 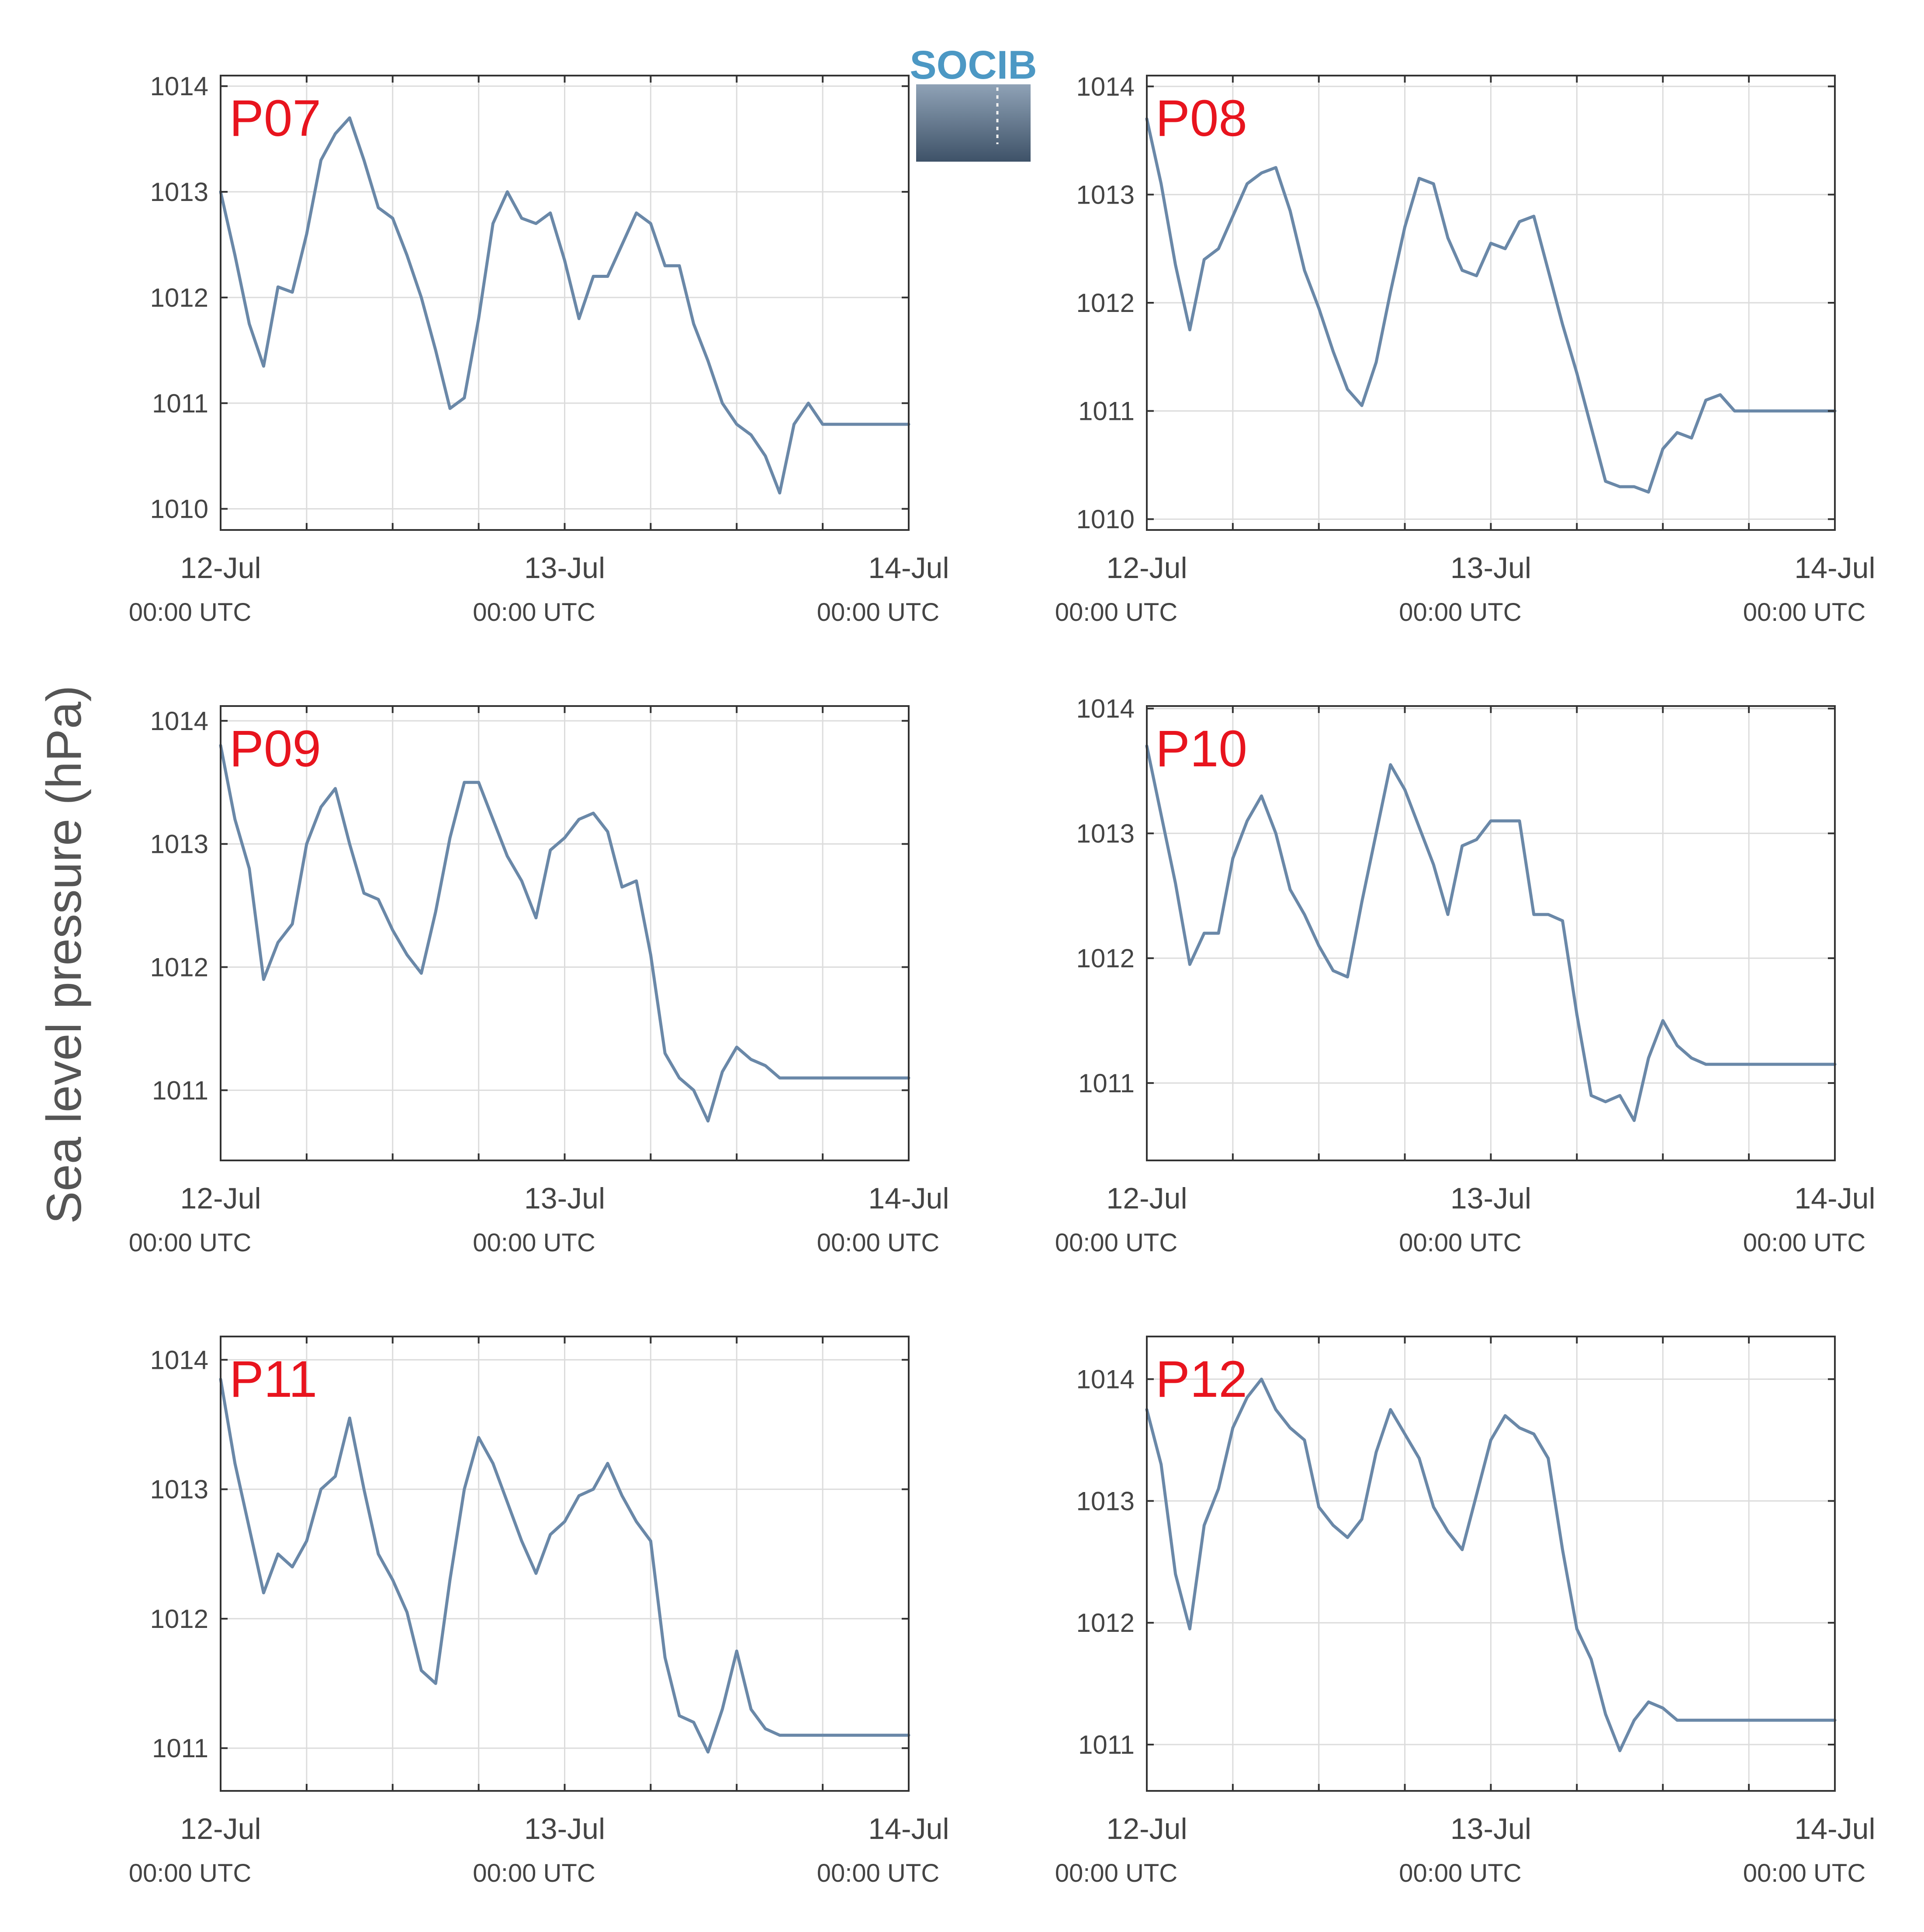 What do you see at coordinates (1201, 118) in the screenshot?
I see `station-label: P08` at bounding box center [1201, 118].